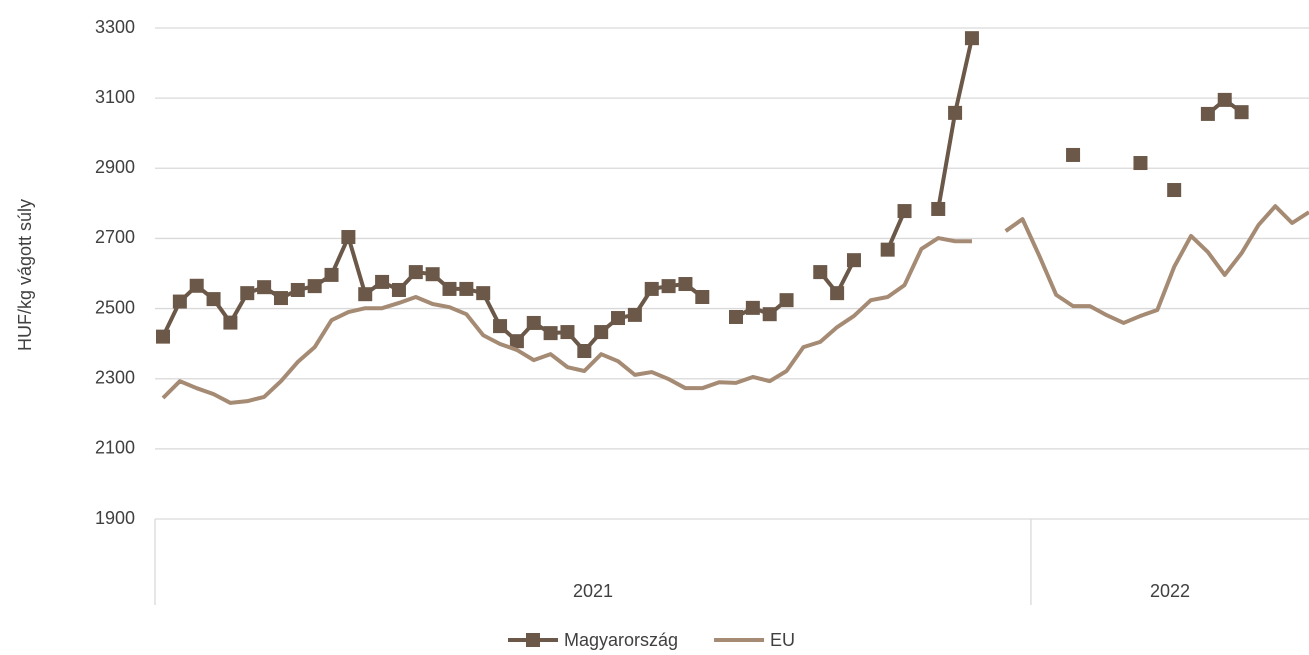 The width and height of the screenshot is (1309, 655). I want to click on y-tick-label: 2700, so click(115, 237).